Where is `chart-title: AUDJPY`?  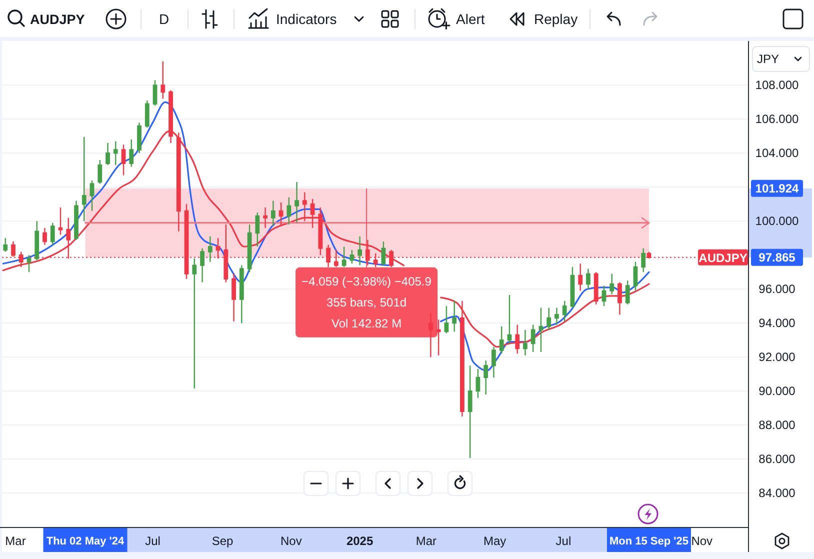 chart-title: AUDJPY is located at coordinates (57, 19).